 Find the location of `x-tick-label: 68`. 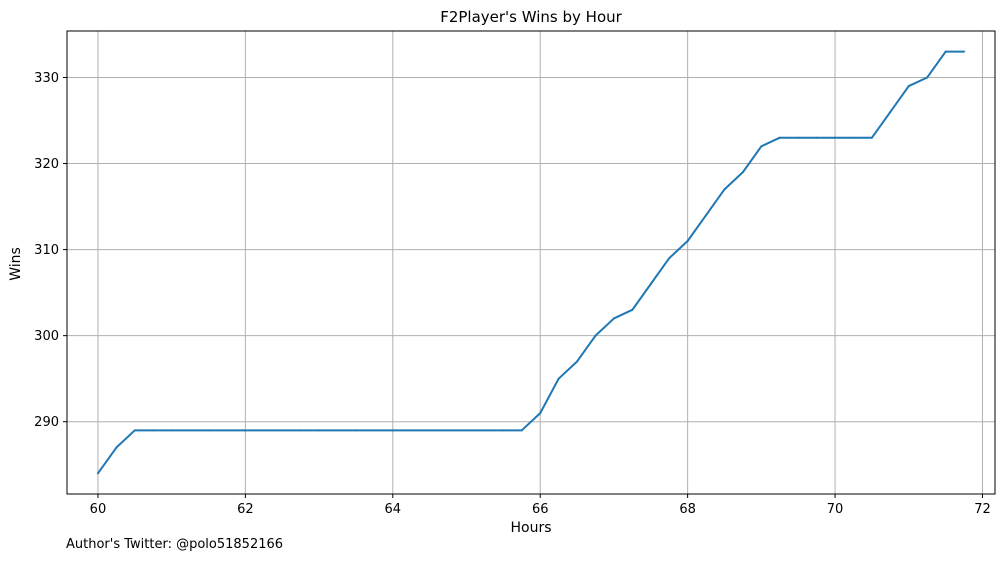

x-tick-label: 68 is located at coordinates (687, 509).